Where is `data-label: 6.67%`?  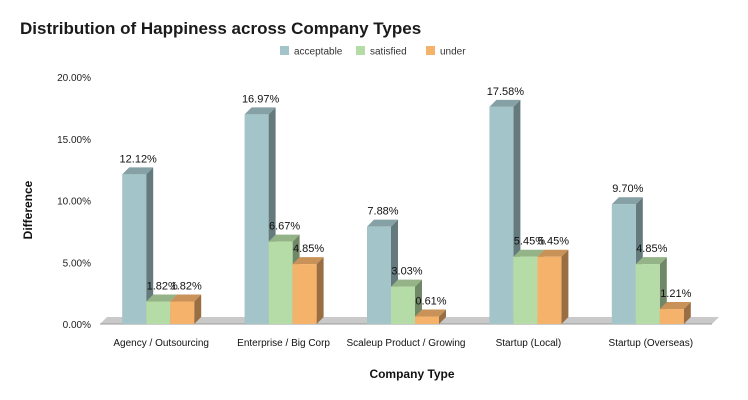
data-label: 6.67% is located at coordinates (284, 227).